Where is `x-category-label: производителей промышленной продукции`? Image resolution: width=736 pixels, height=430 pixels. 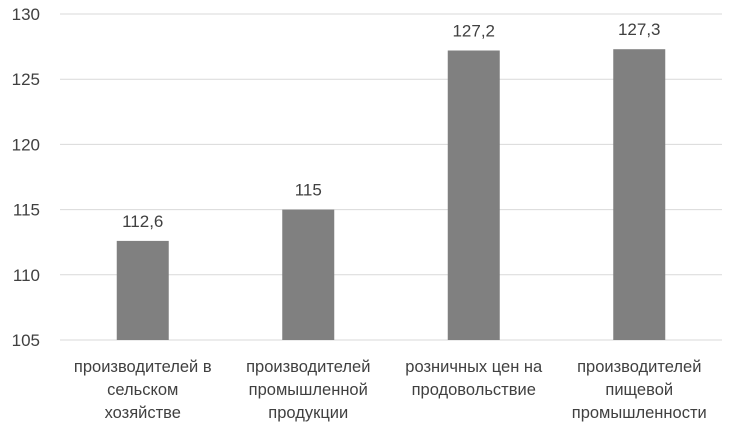
x-category-label: производителей промышленной продукции is located at coordinates (308, 390).